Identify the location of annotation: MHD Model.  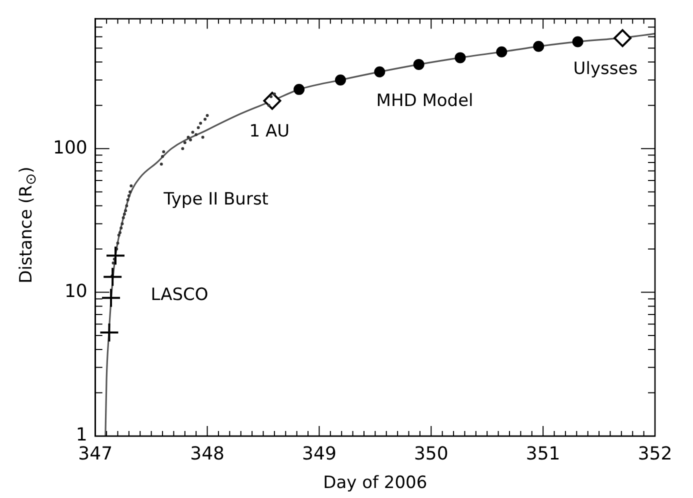
(425, 100).